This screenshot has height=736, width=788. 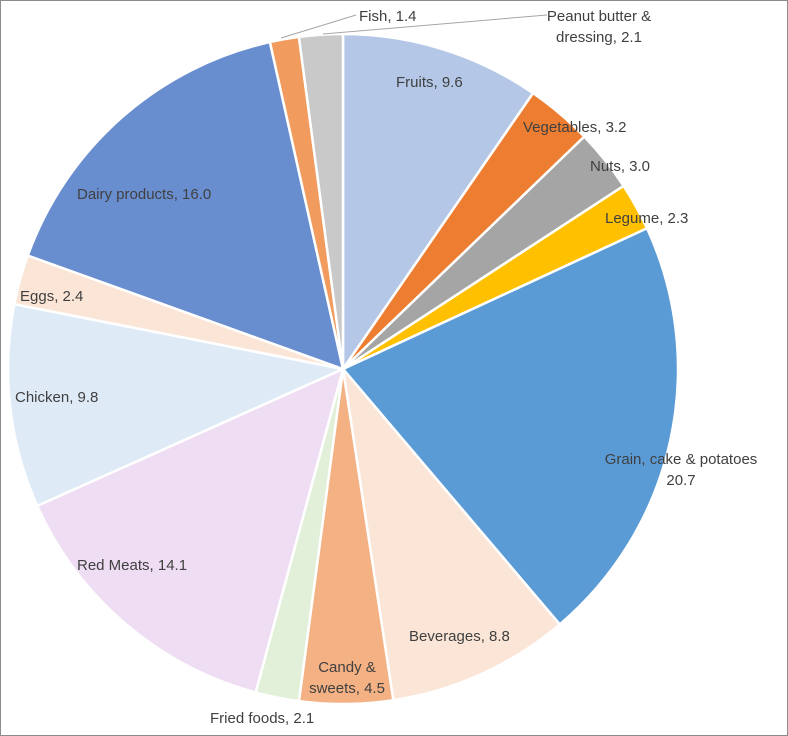 I want to click on data-label: Eggs, 2.4, so click(x=51, y=296).